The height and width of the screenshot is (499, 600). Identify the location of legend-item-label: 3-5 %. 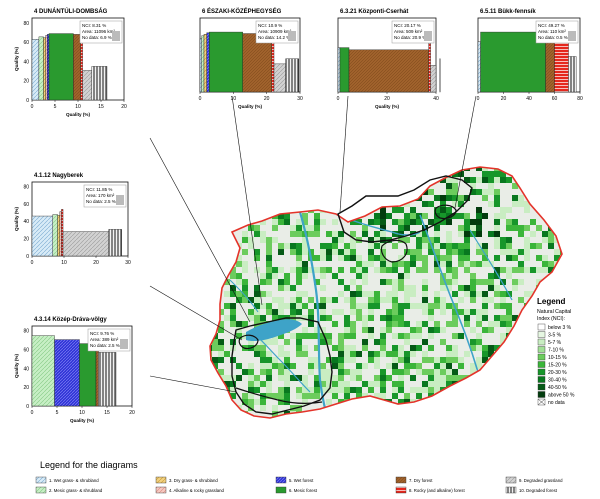
(555, 336).